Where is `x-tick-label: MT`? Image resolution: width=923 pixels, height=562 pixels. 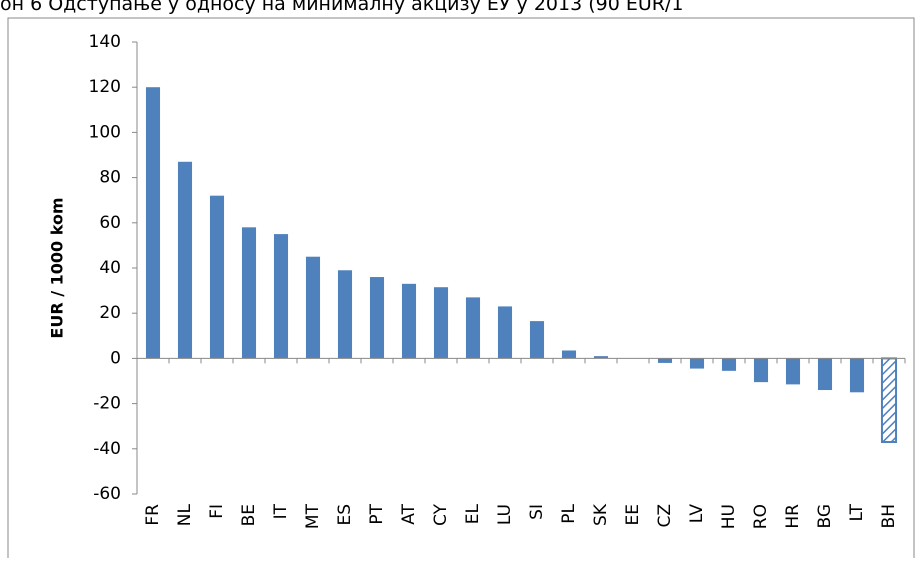 x-tick-label: MT is located at coordinates (313, 516).